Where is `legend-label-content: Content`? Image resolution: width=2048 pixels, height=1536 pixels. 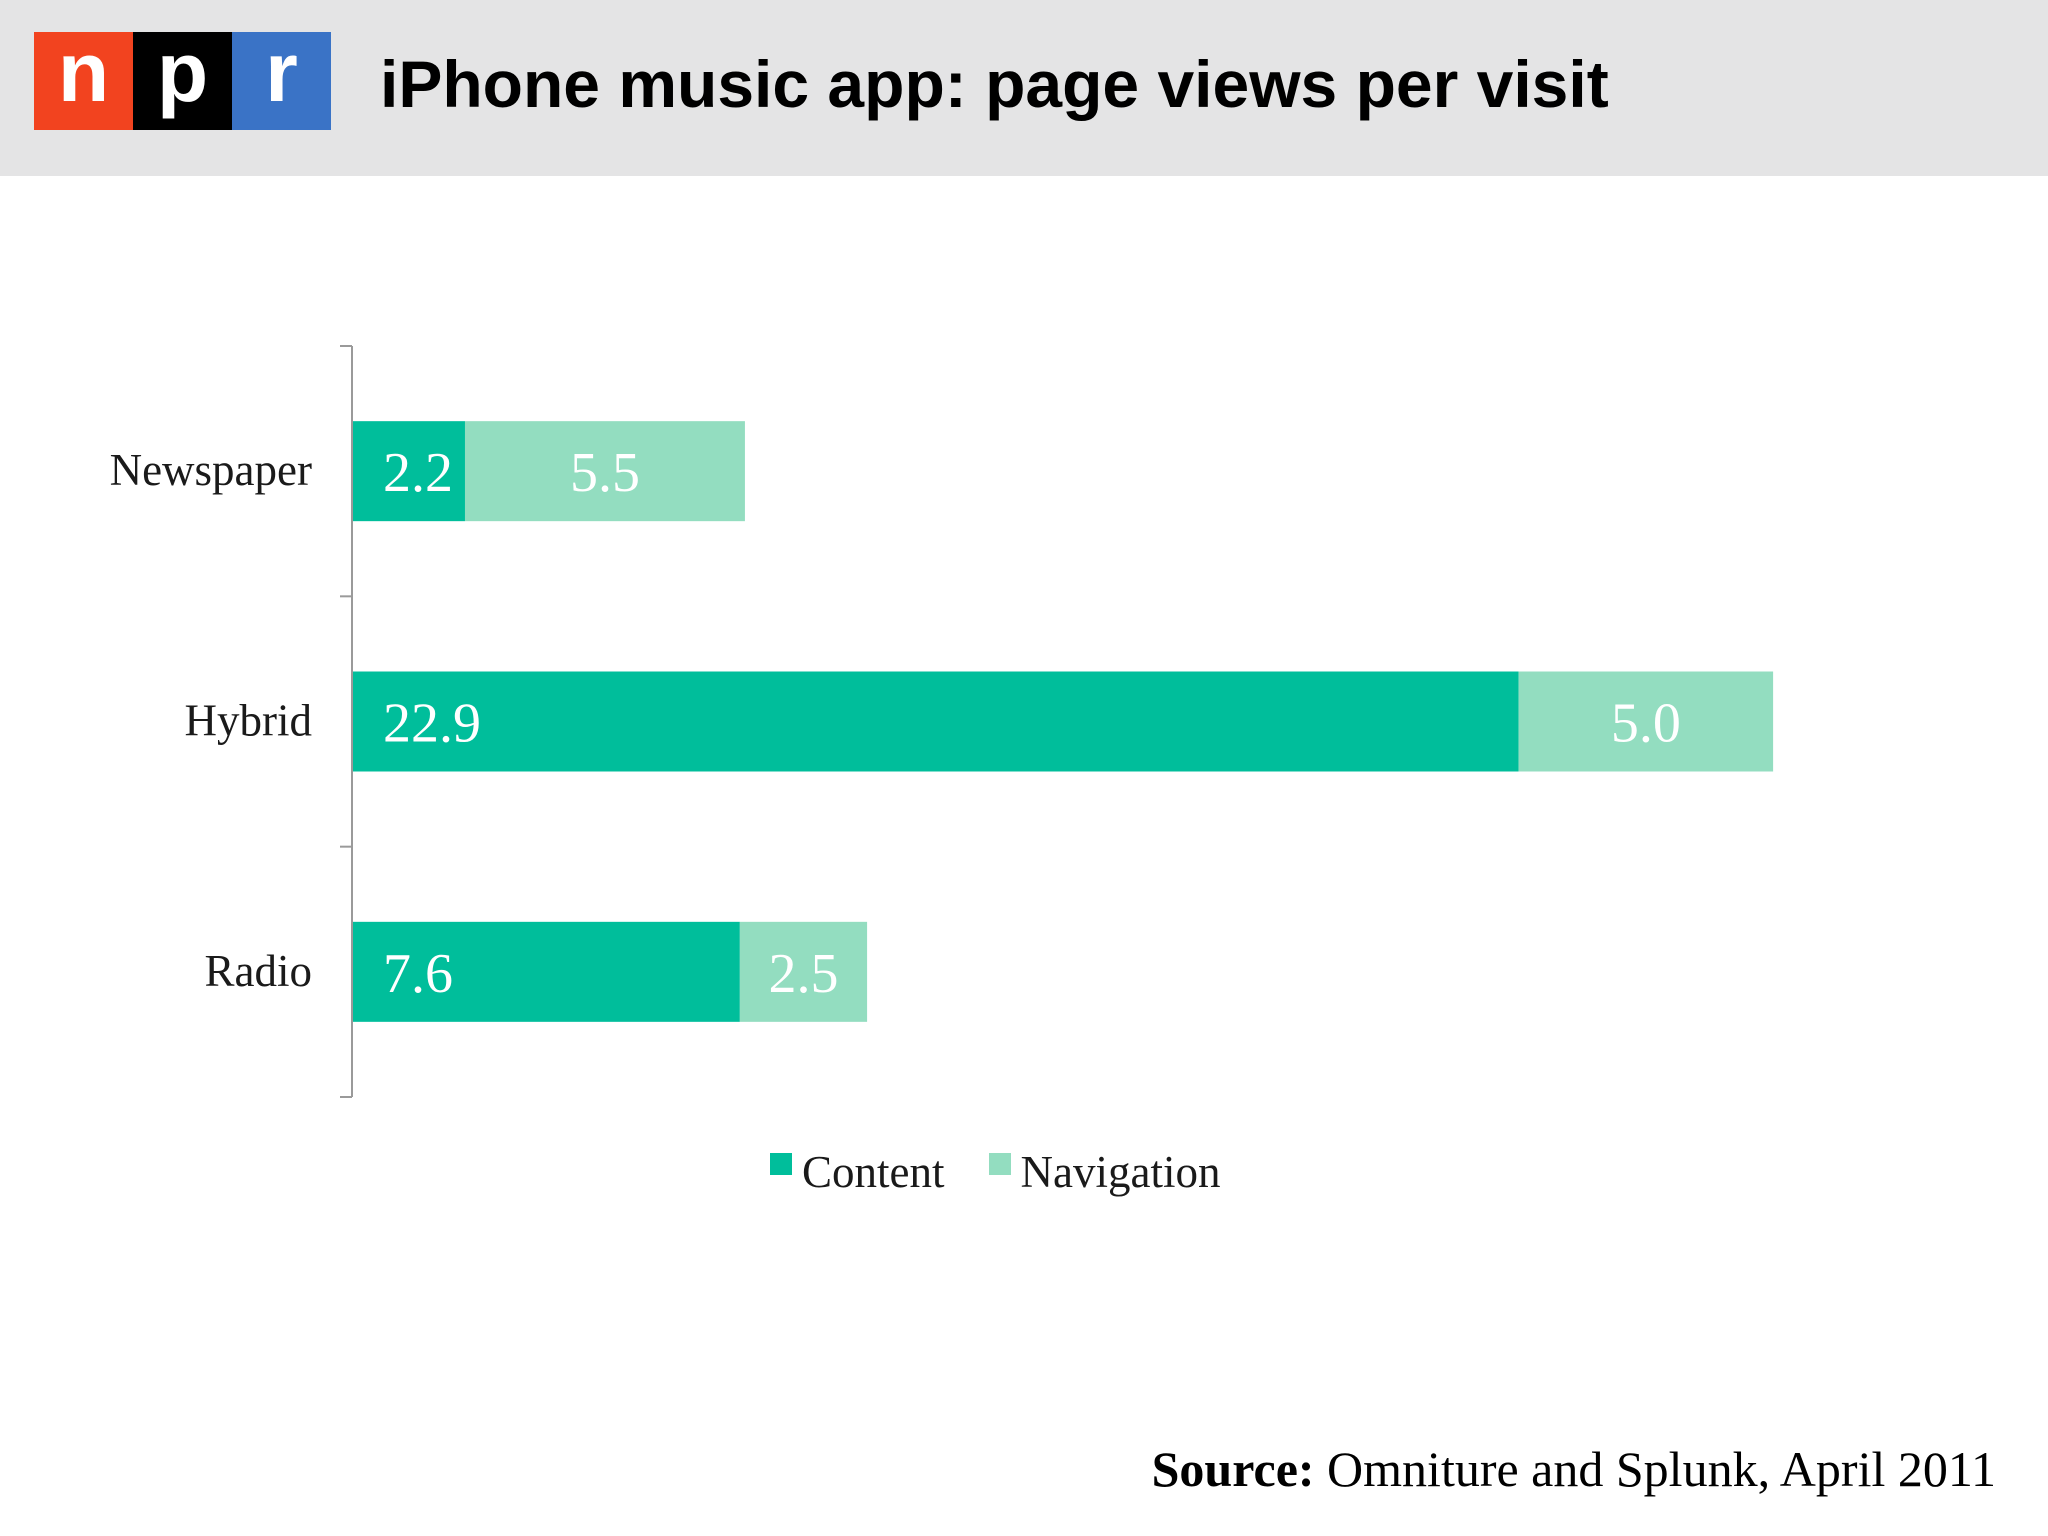
legend-label-content: Content is located at coordinates (873, 1172).